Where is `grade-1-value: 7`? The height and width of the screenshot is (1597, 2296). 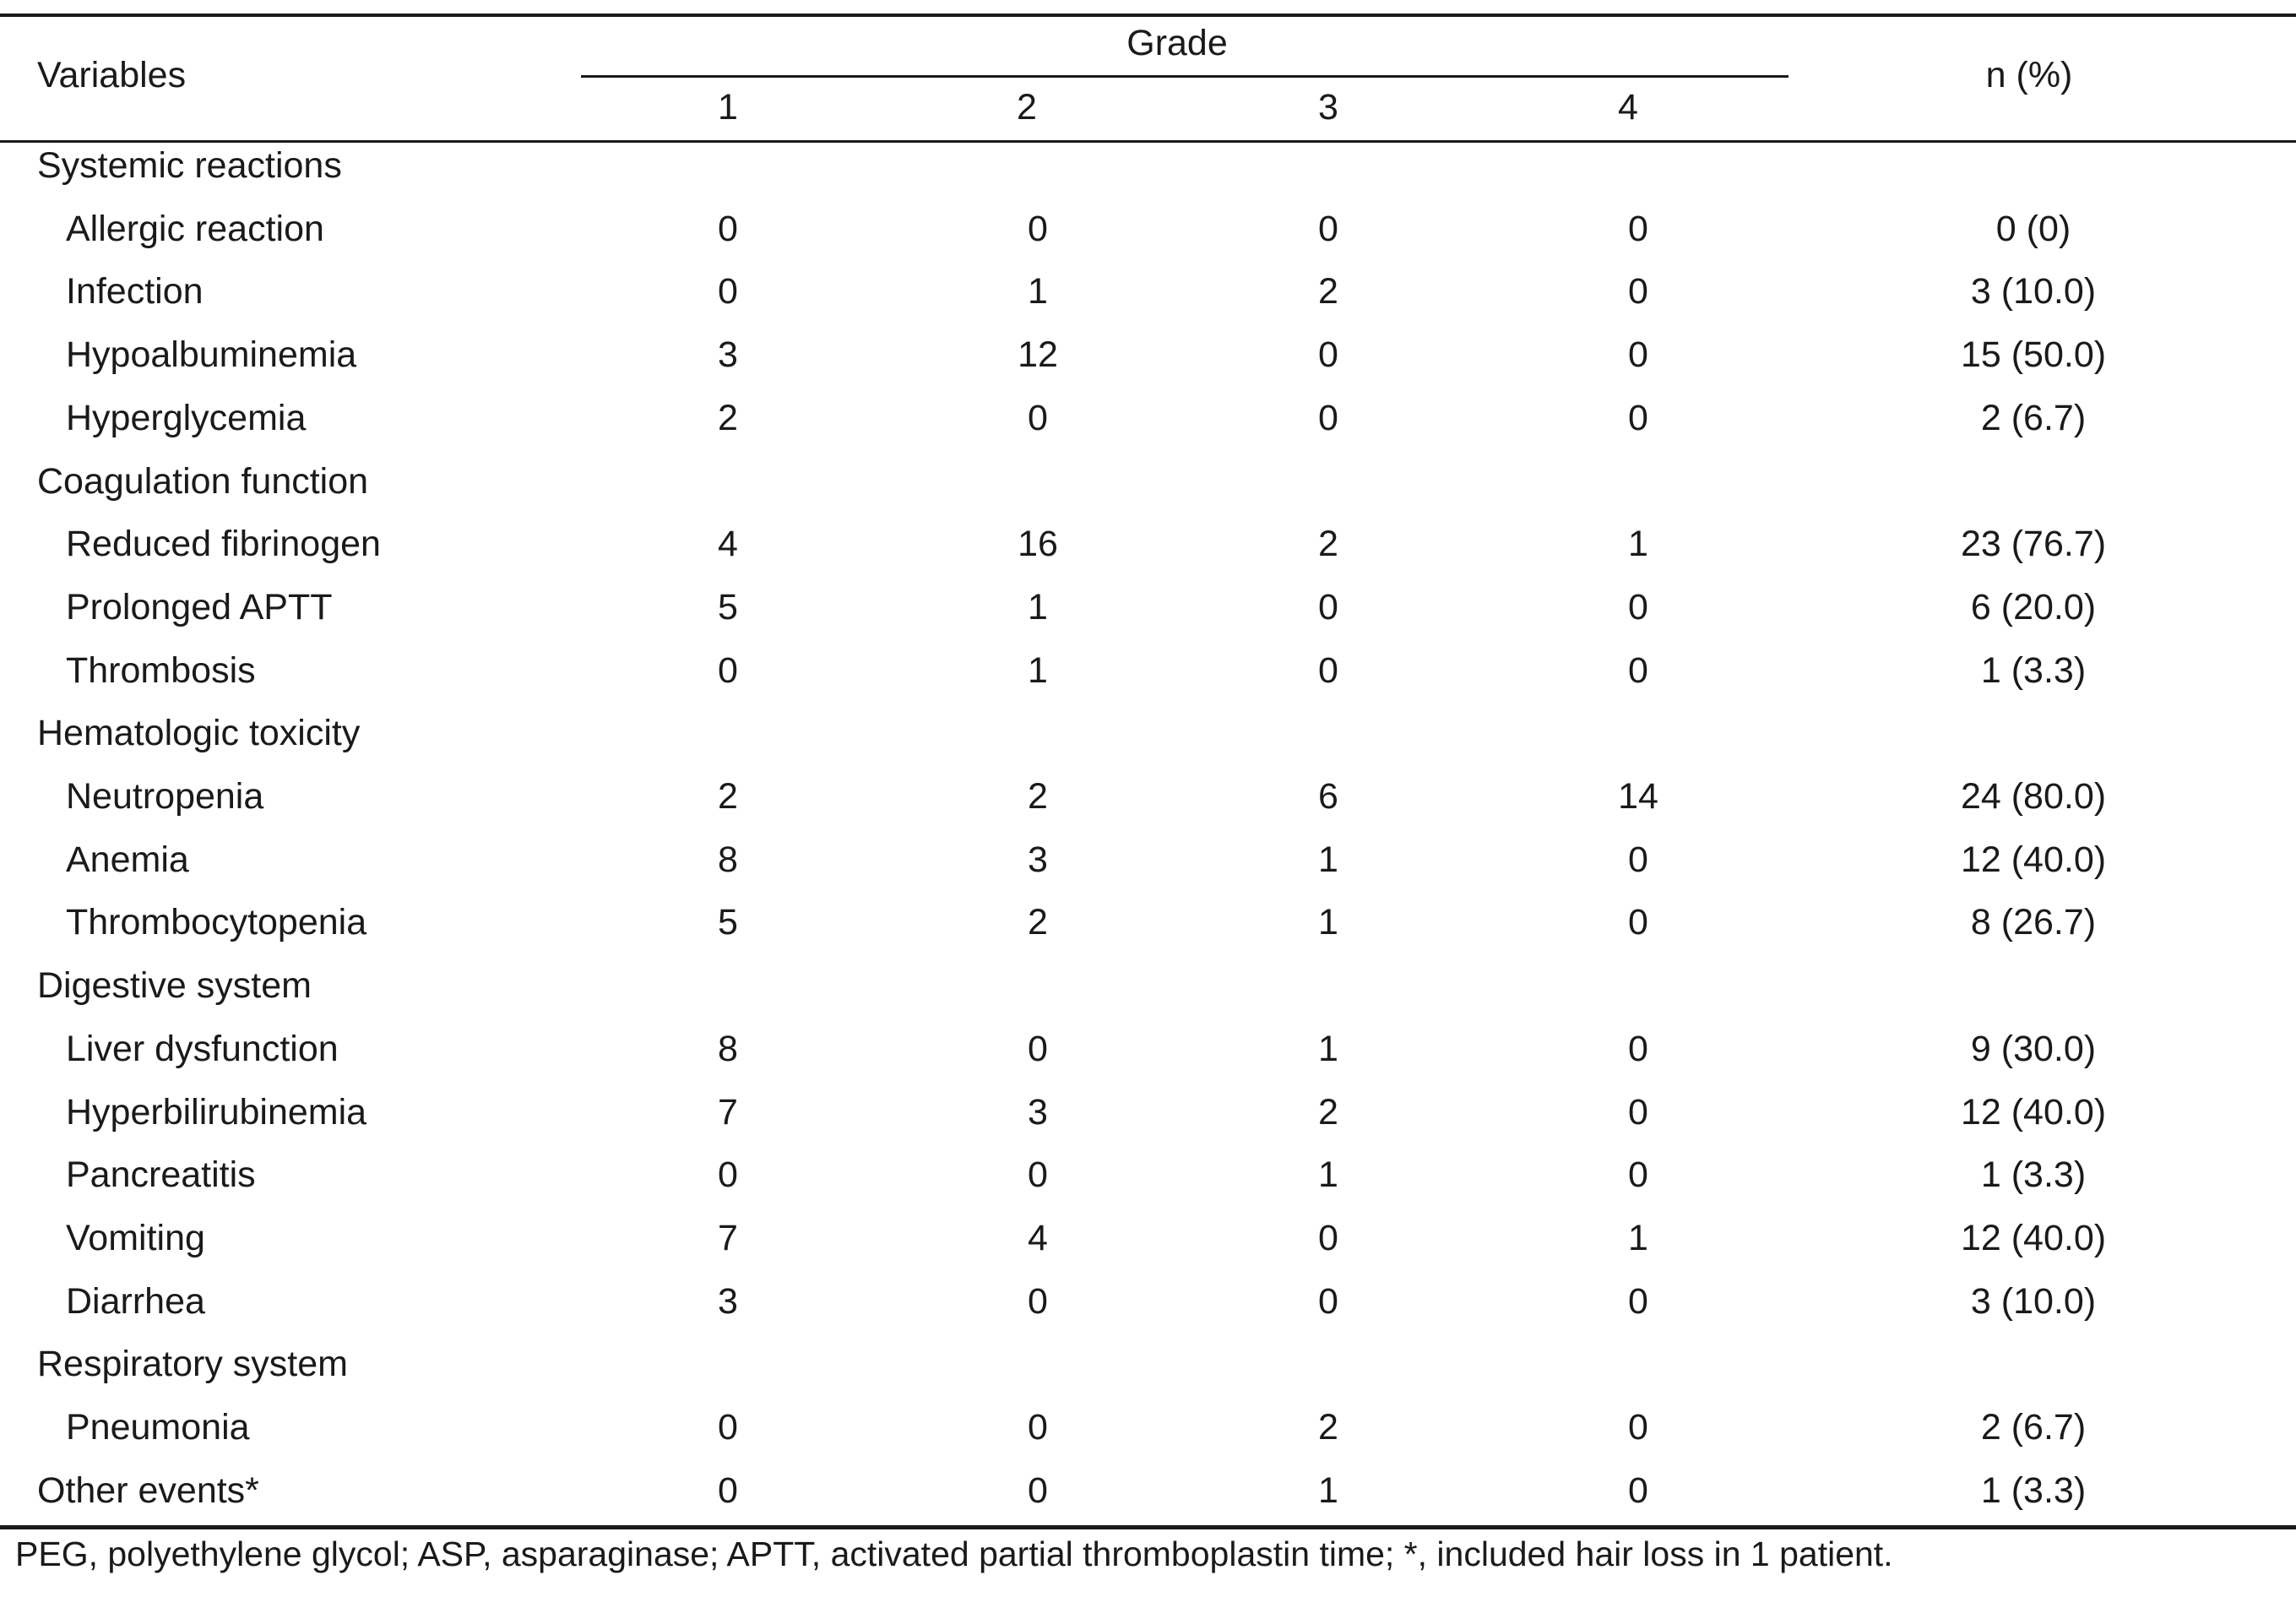 grade-1-value: 7 is located at coordinates (728, 1112).